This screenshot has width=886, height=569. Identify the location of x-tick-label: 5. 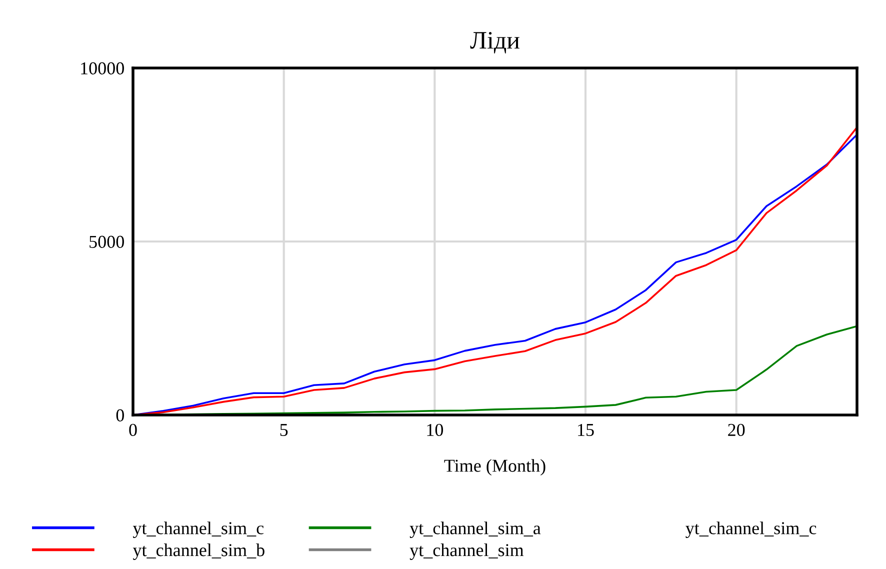
(284, 430).